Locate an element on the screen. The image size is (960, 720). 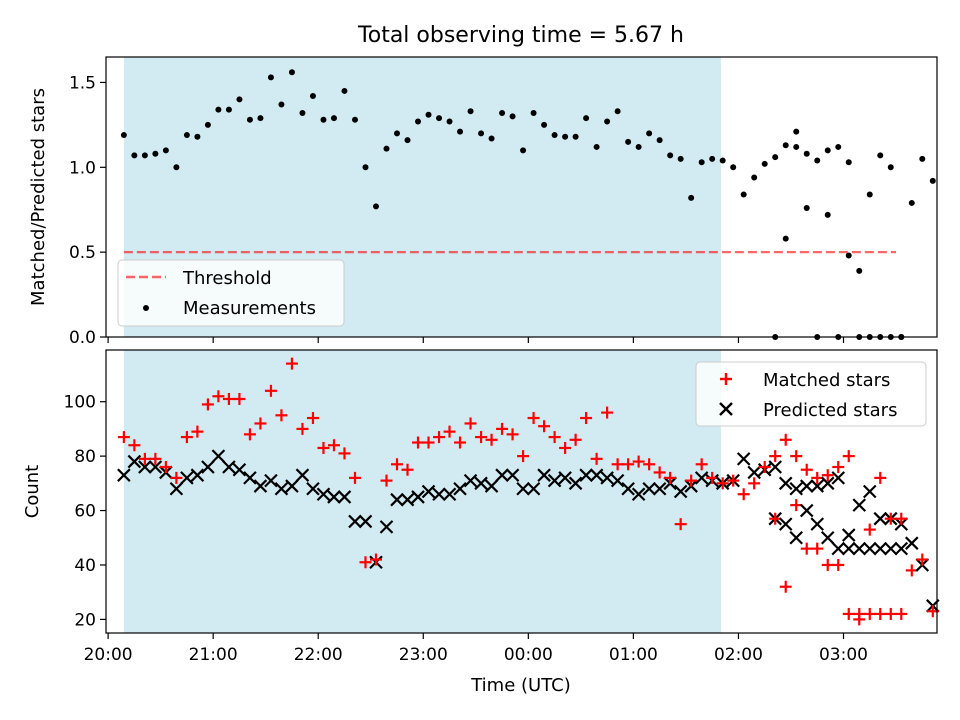
chart-title: Total observing time = 5.67 h is located at coordinates (520, 35).